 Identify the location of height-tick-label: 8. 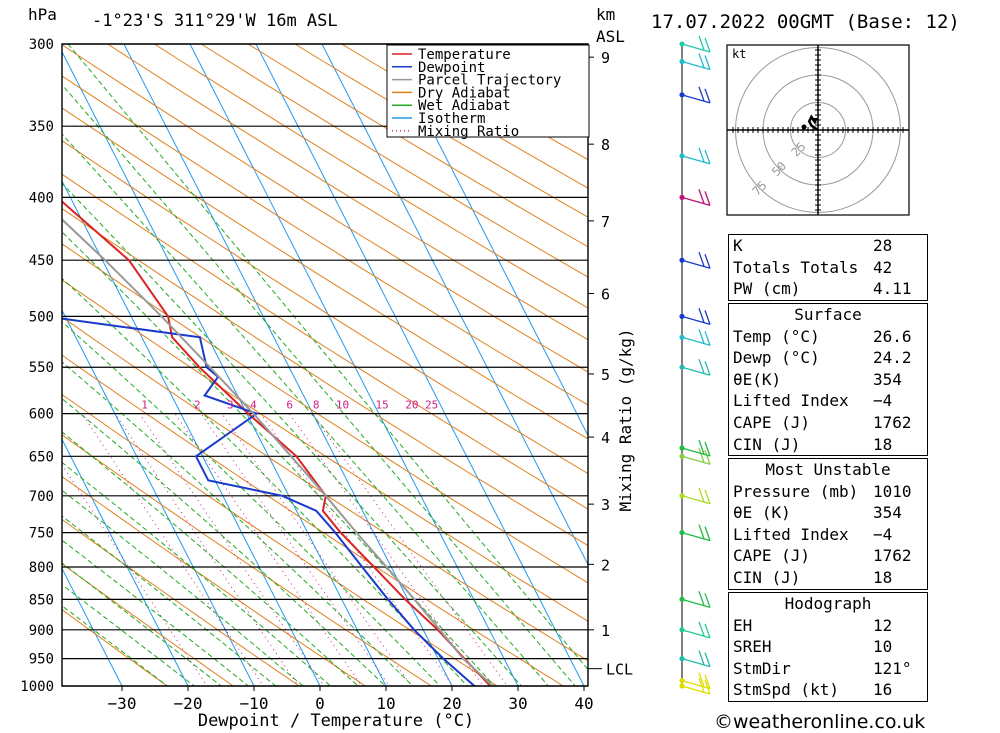
(605, 145).